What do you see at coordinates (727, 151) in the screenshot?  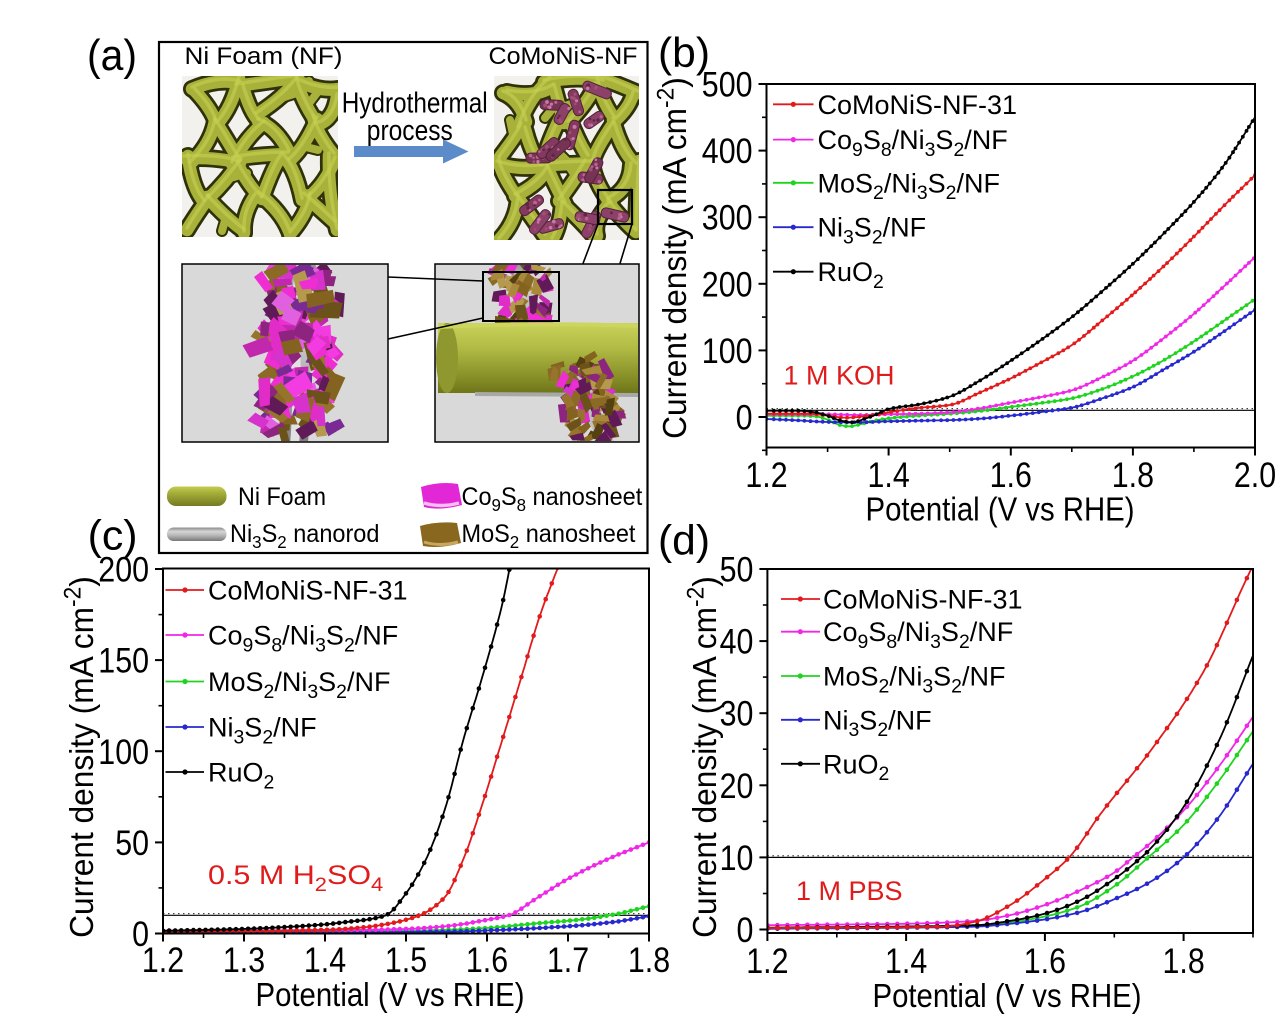 I see `svg-text: 400` at bounding box center [727, 151].